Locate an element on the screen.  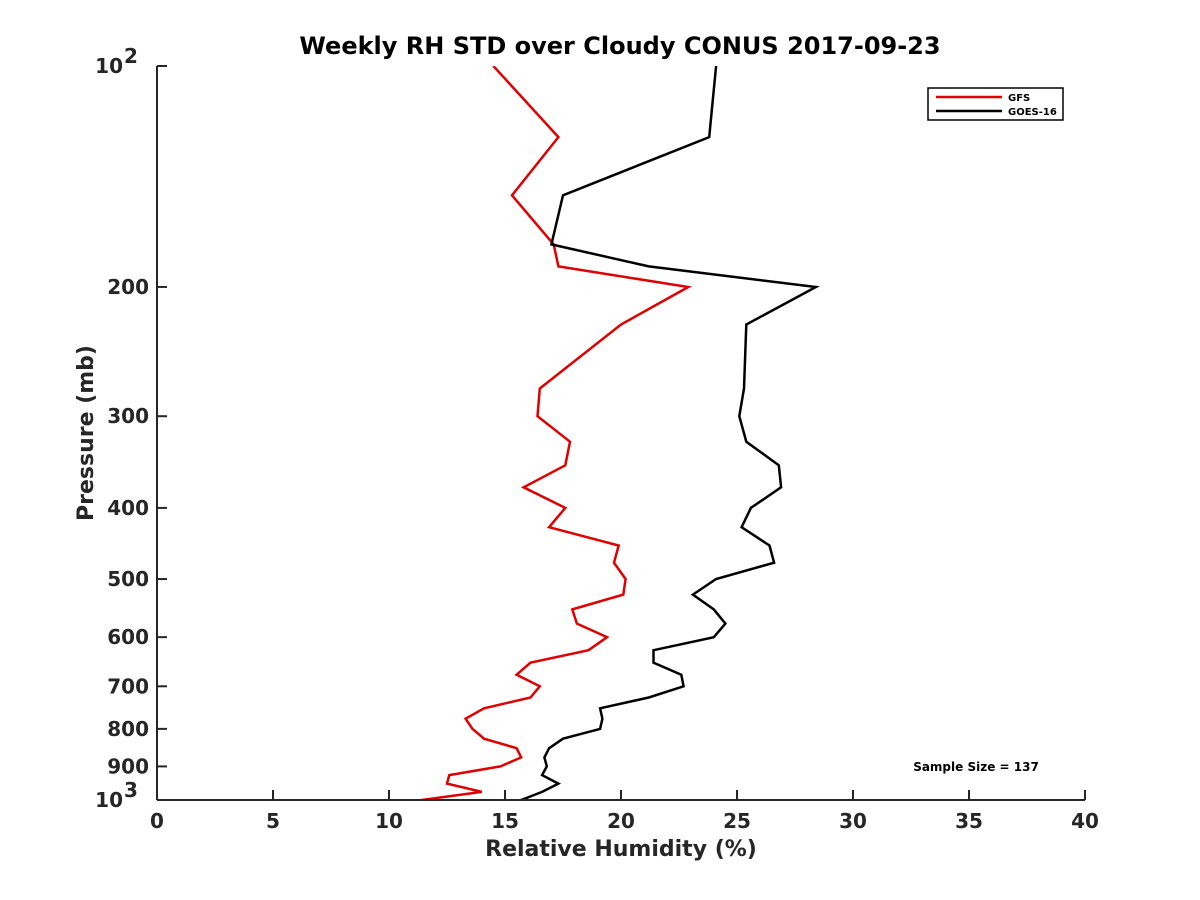
x-tick-label: 5 is located at coordinates (273, 821).